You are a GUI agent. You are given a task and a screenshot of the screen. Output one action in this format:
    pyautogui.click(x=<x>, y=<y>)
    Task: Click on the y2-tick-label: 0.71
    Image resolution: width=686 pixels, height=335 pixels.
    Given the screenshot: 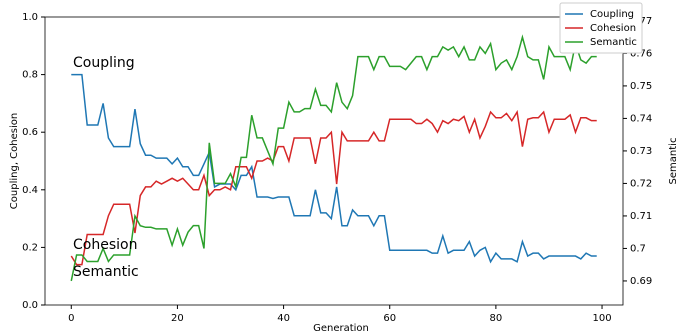 What is the action you would take?
    pyautogui.click(x=641, y=216)
    